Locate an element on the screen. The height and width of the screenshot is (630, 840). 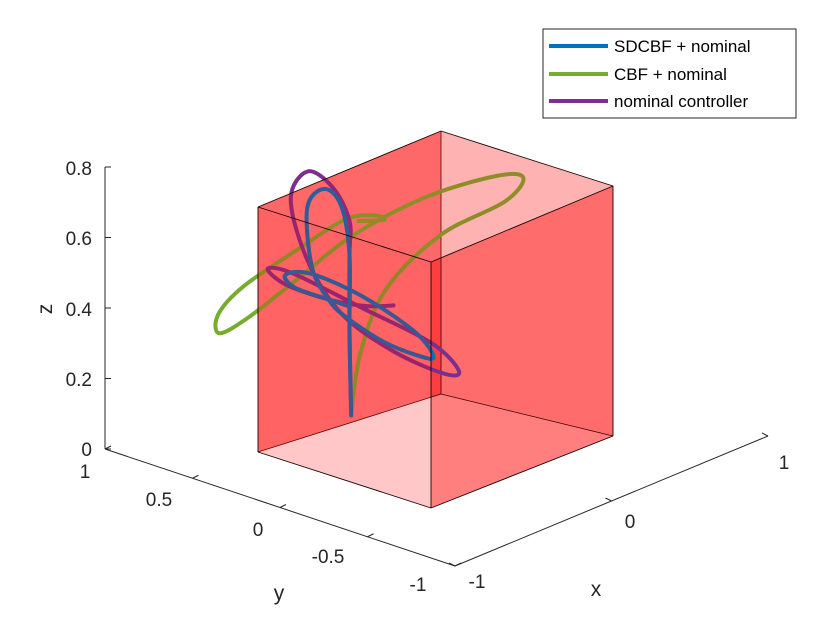
x-tick-label: 0 is located at coordinates (630, 522).